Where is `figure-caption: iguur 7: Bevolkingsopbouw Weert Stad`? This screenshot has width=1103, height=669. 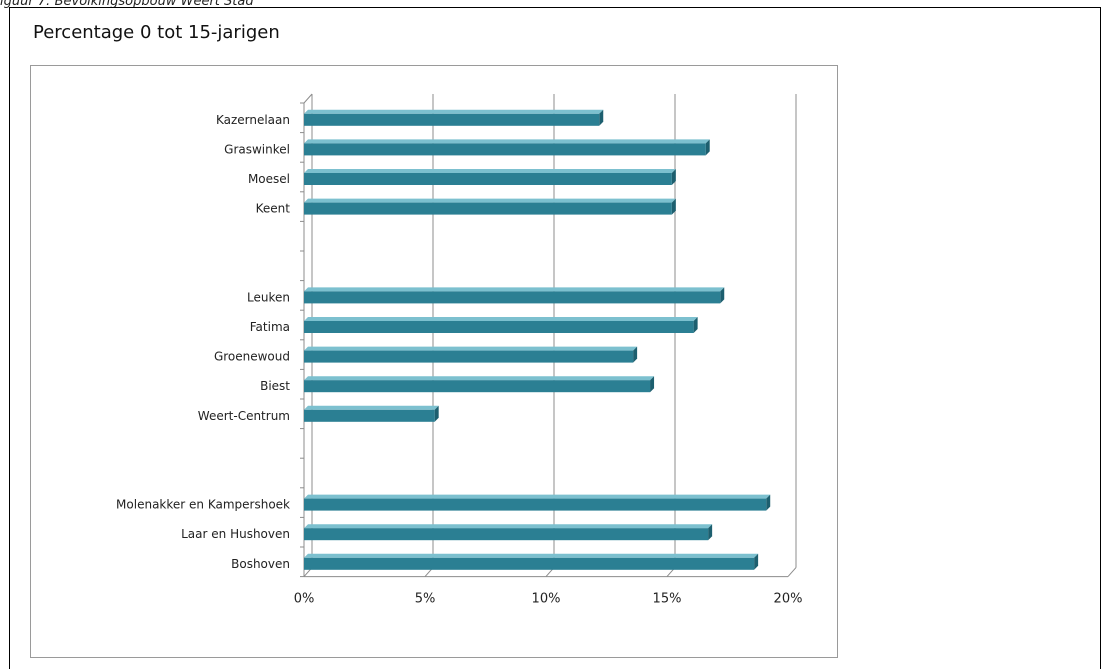 figure-caption: iguur 7: Bevolkingsopbouw Weert Stad is located at coordinates (127, 4).